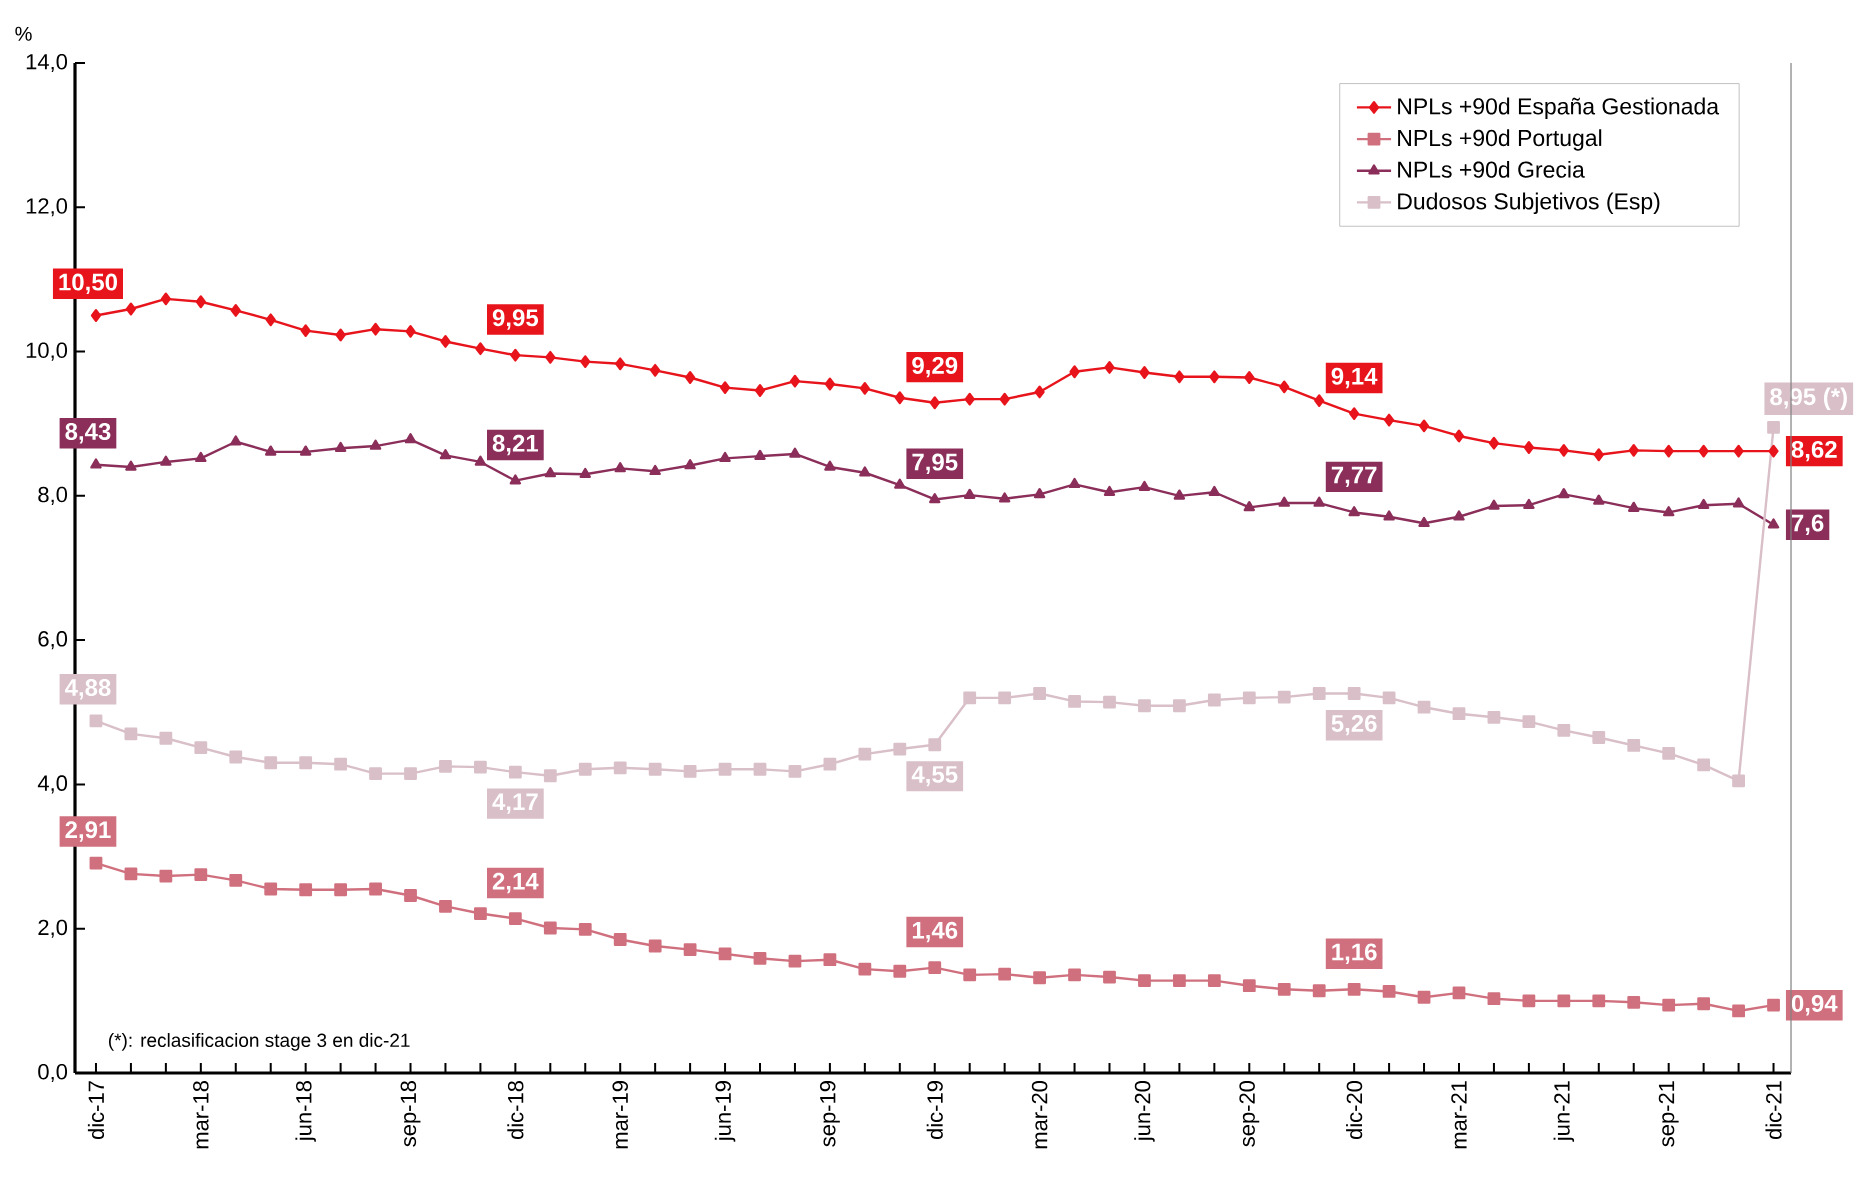 The width and height of the screenshot is (1876, 1181). I want to click on x-tick-label: sep-21, so click(1668, 1114).